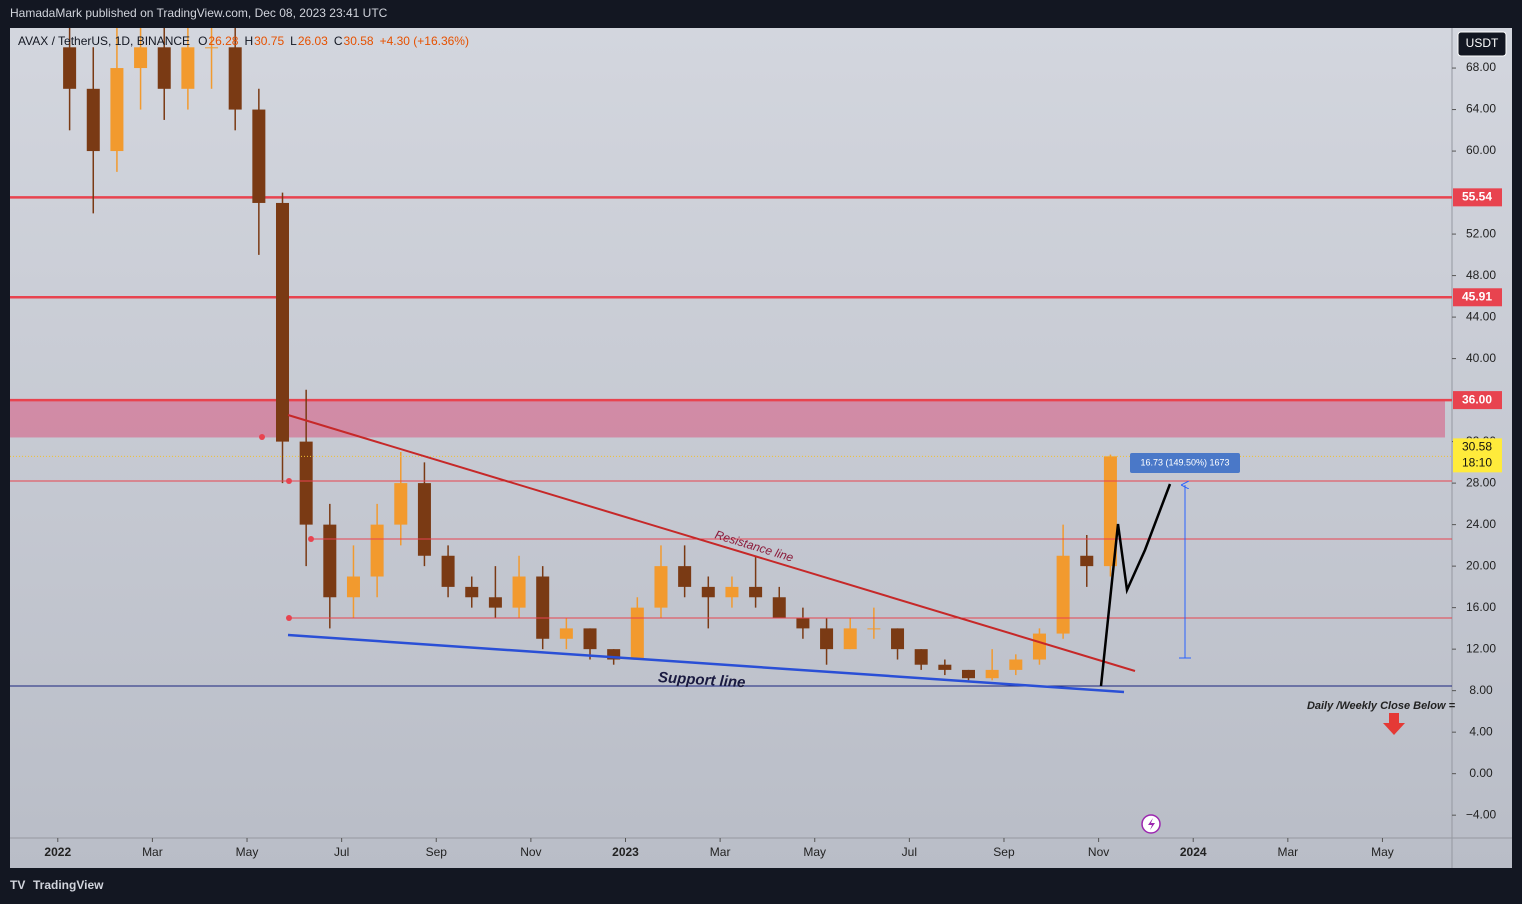 Image resolution: width=1522 pixels, height=904 pixels. Describe the element at coordinates (1481, 690) in the screenshot. I see `y-tick-label: 8.00` at that location.